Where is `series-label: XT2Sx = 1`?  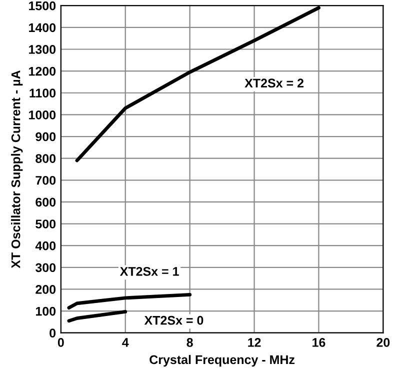
series-label: XT2Sx = 1 is located at coordinates (149, 271).